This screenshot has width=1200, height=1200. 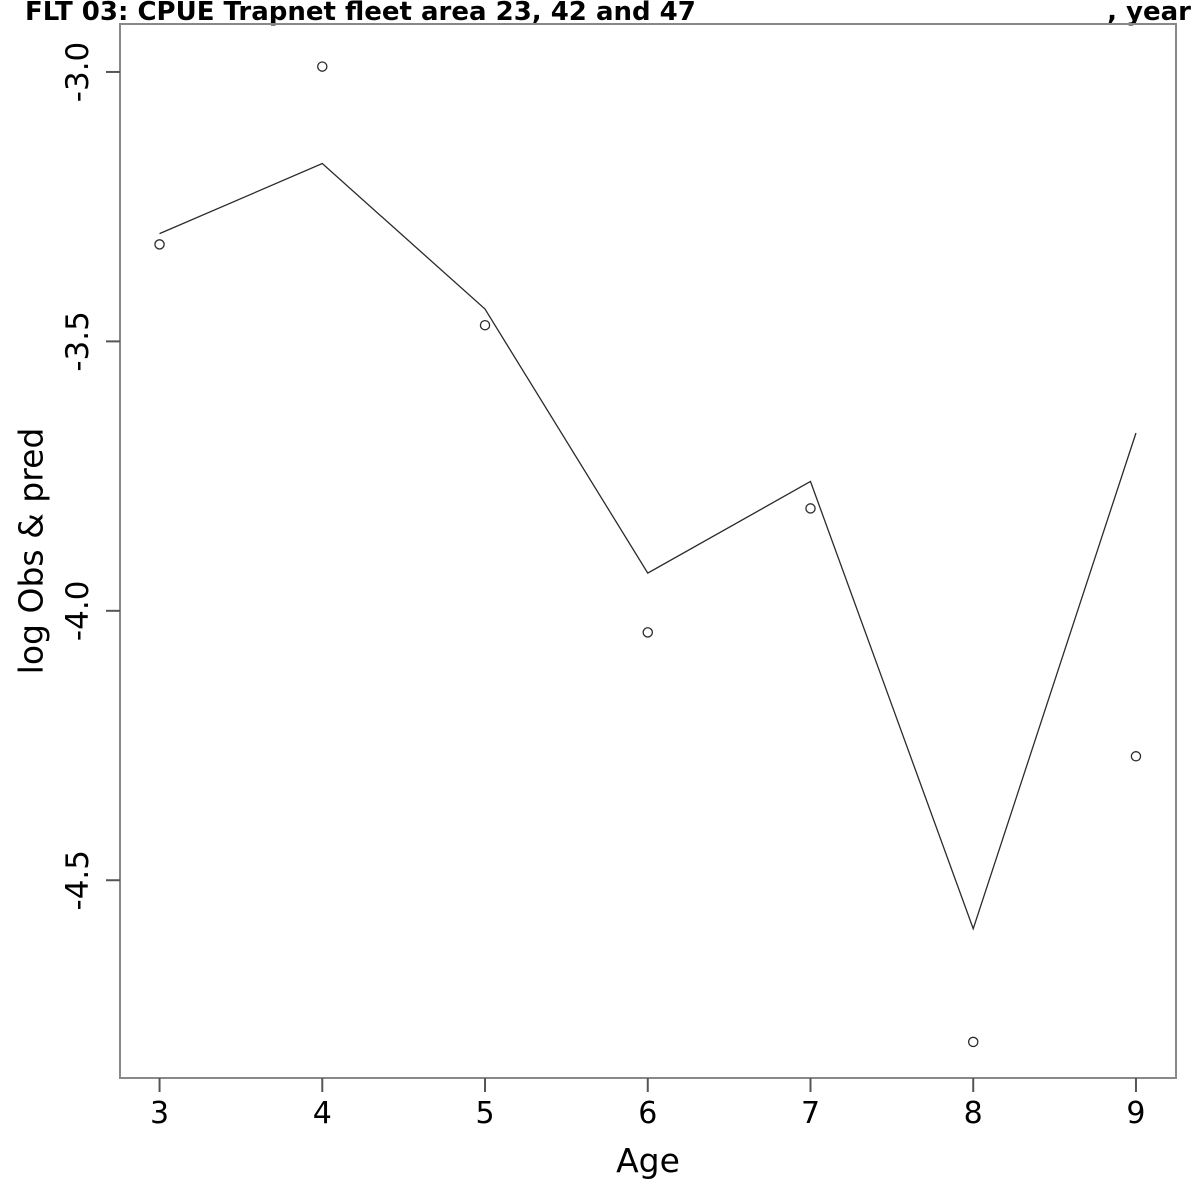 I want to click on x-axis-tick-label: 5, so click(x=484, y=1113).